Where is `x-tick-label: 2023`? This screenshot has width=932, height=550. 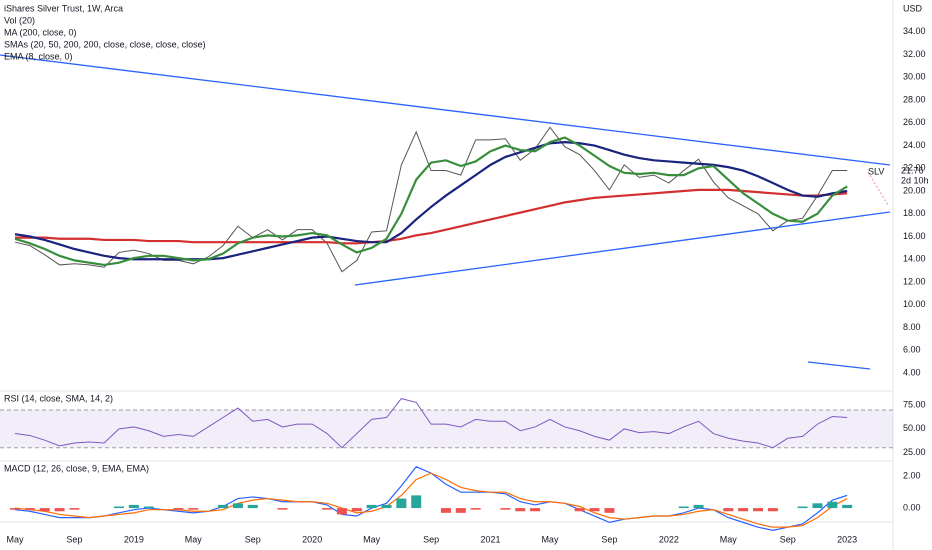
x-tick-label: 2023 is located at coordinates (847, 539).